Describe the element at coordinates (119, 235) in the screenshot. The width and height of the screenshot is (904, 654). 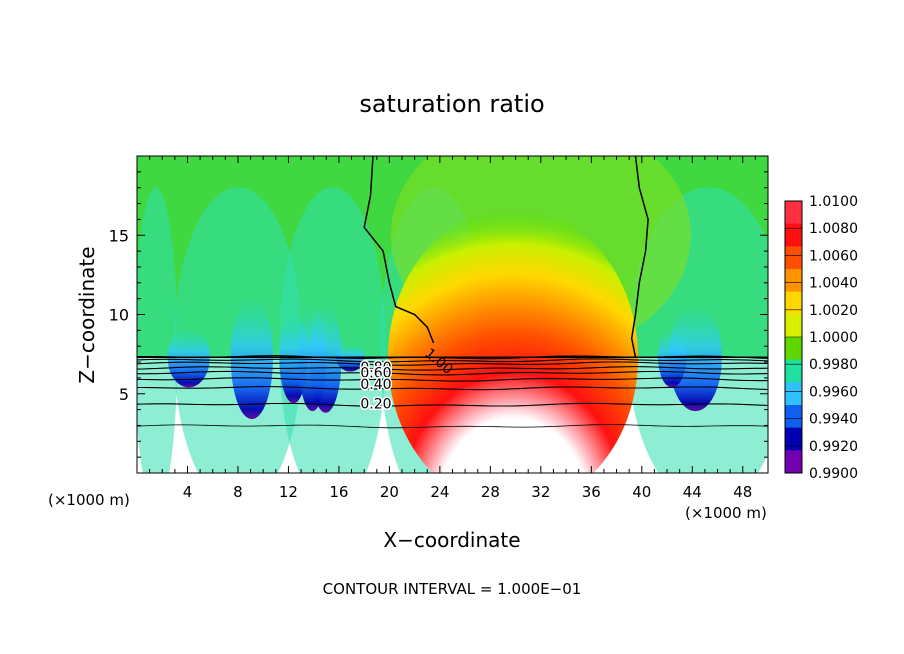
I see `y-tick-label: 15` at that location.